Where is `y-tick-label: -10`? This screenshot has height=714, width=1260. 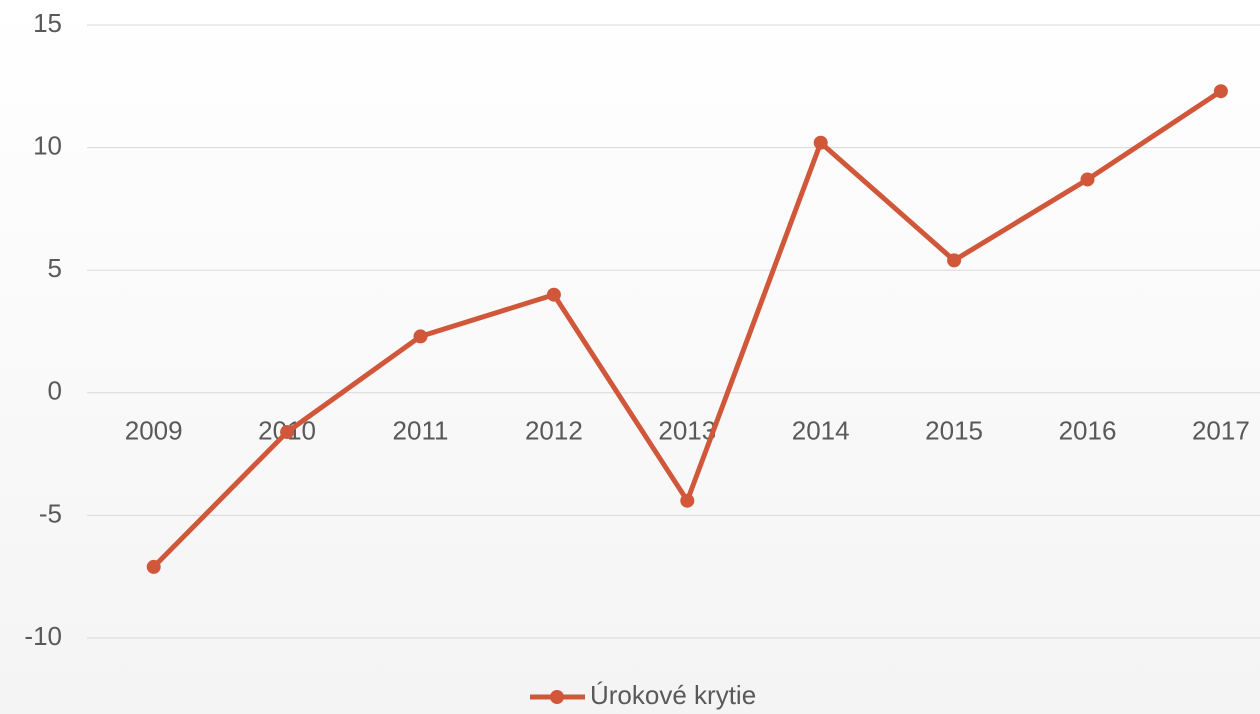
y-tick-label: -10 is located at coordinates (43, 636).